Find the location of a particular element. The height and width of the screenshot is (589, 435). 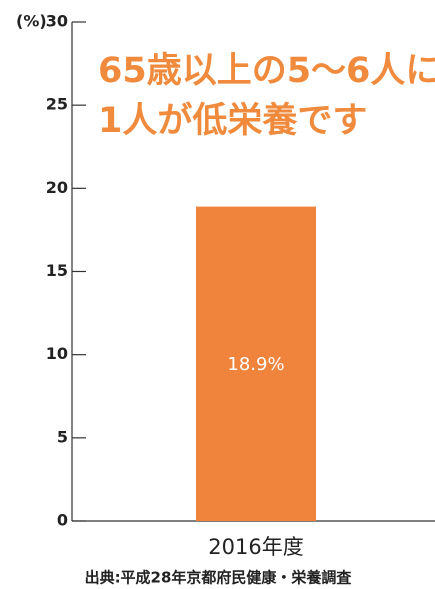

y-tick-label: 20 is located at coordinates (57, 187).